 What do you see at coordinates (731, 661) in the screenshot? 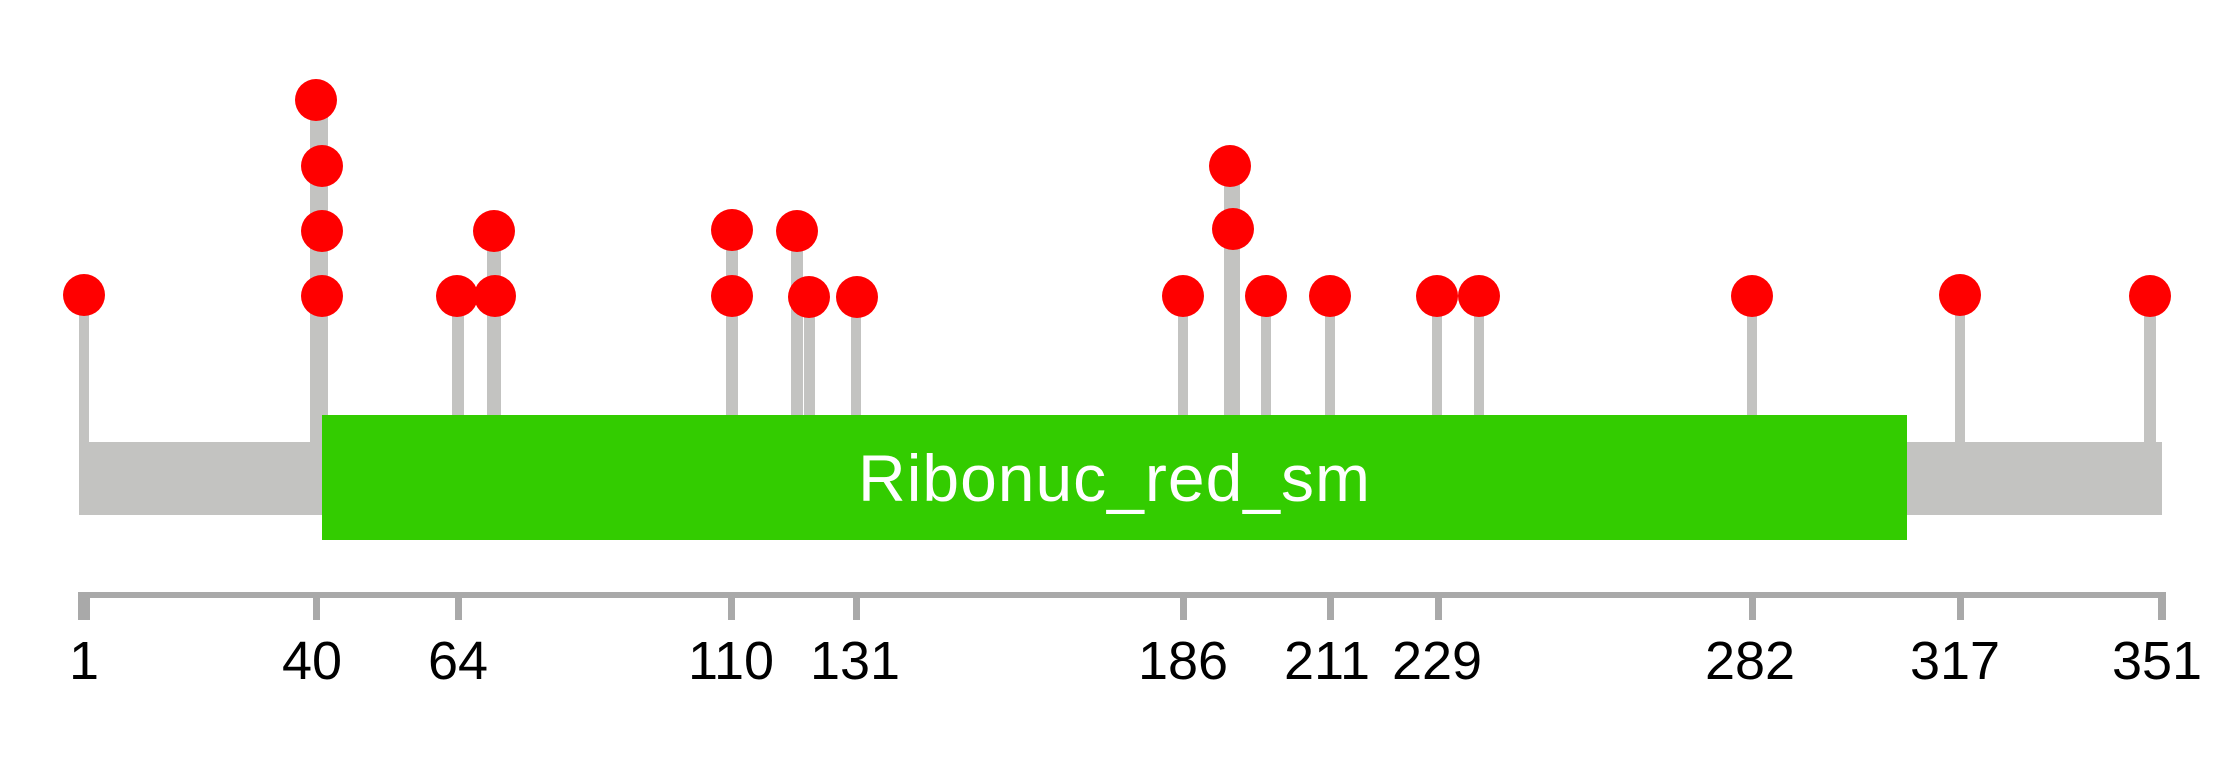
I see `axis-tick-label: 110` at bounding box center [731, 661].